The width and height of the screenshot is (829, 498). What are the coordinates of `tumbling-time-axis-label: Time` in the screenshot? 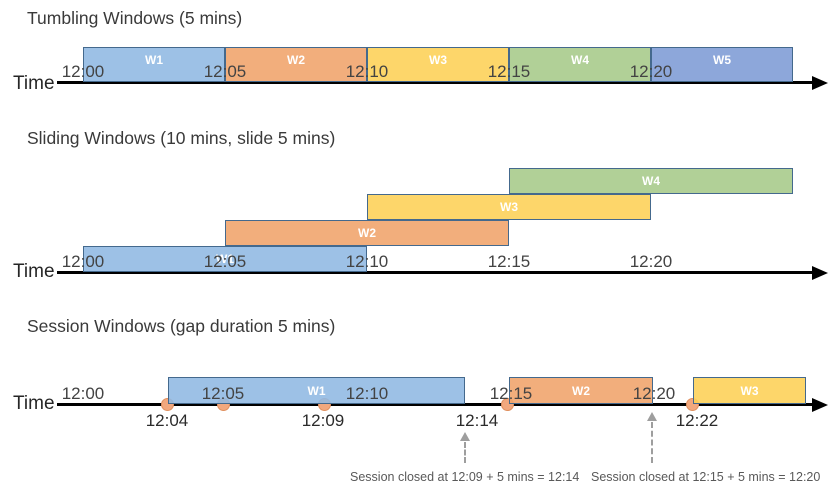 It's located at (34, 83).